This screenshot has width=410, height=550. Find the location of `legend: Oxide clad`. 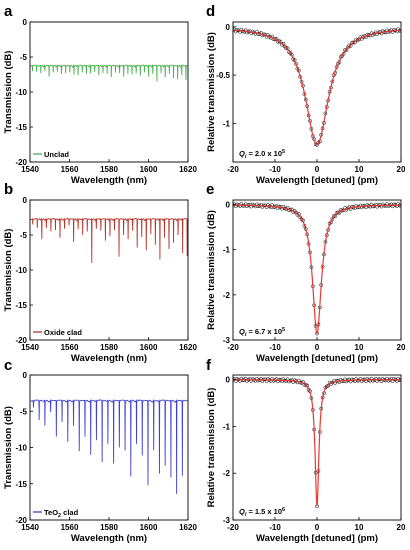

legend: Oxide clad is located at coordinates (57, 332).